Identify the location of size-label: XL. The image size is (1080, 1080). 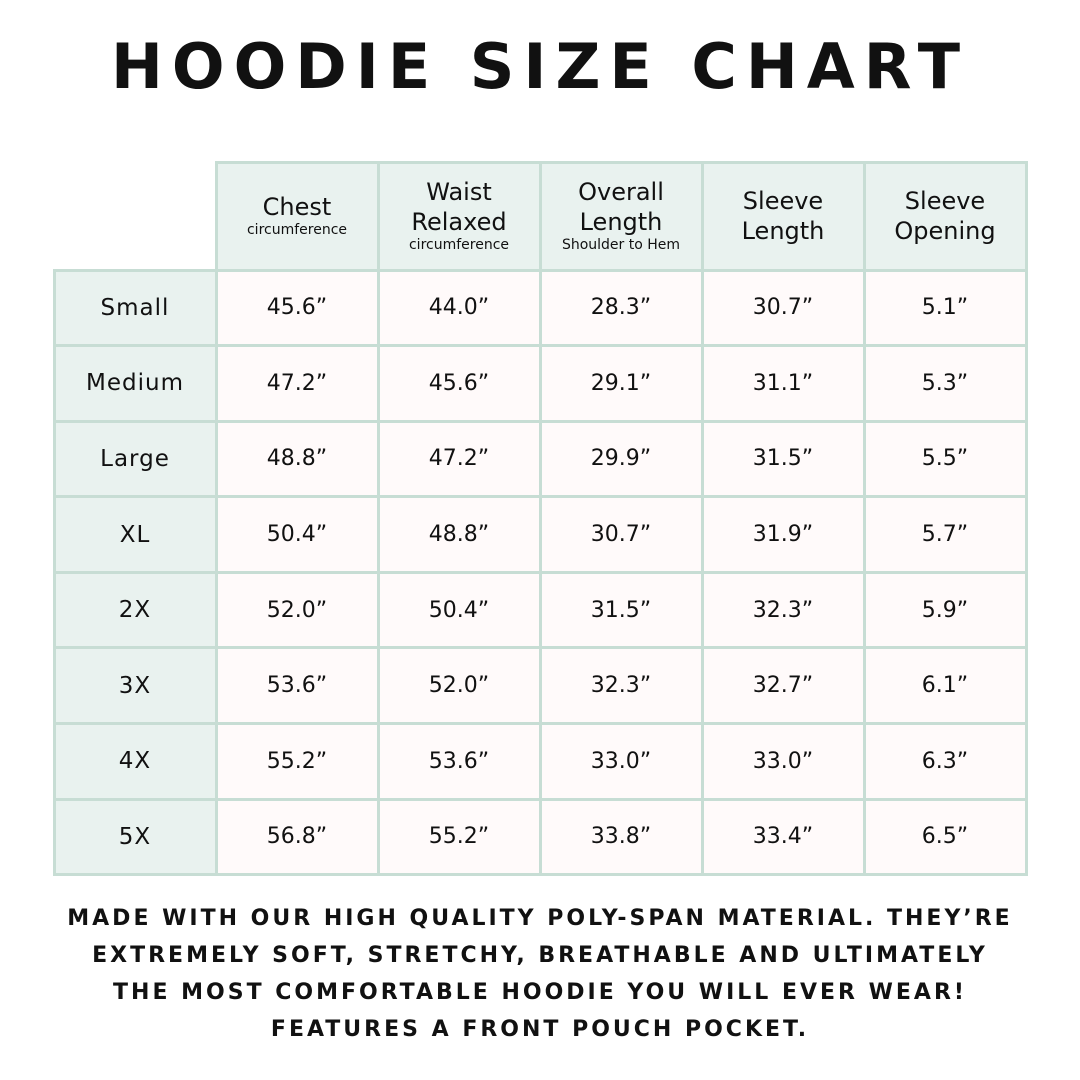
(135, 534).